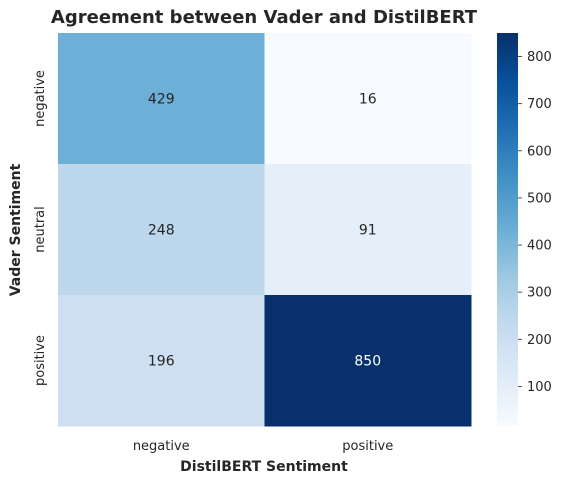  Describe the element at coordinates (539, 151) in the screenshot. I see `colorbar-tick-label: 600` at that location.